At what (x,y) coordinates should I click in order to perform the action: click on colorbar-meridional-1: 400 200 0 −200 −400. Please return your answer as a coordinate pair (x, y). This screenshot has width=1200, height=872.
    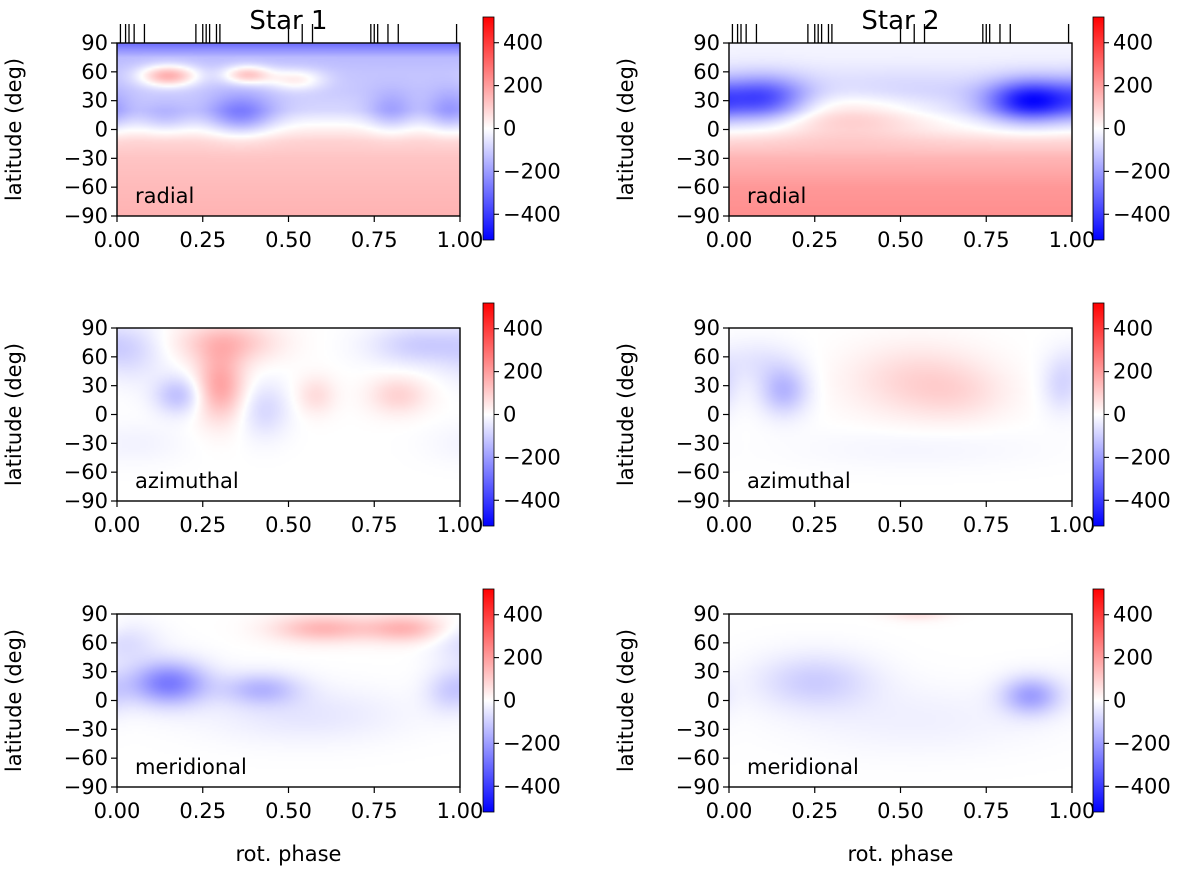
    Looking at the image, I should click on (521, 700).